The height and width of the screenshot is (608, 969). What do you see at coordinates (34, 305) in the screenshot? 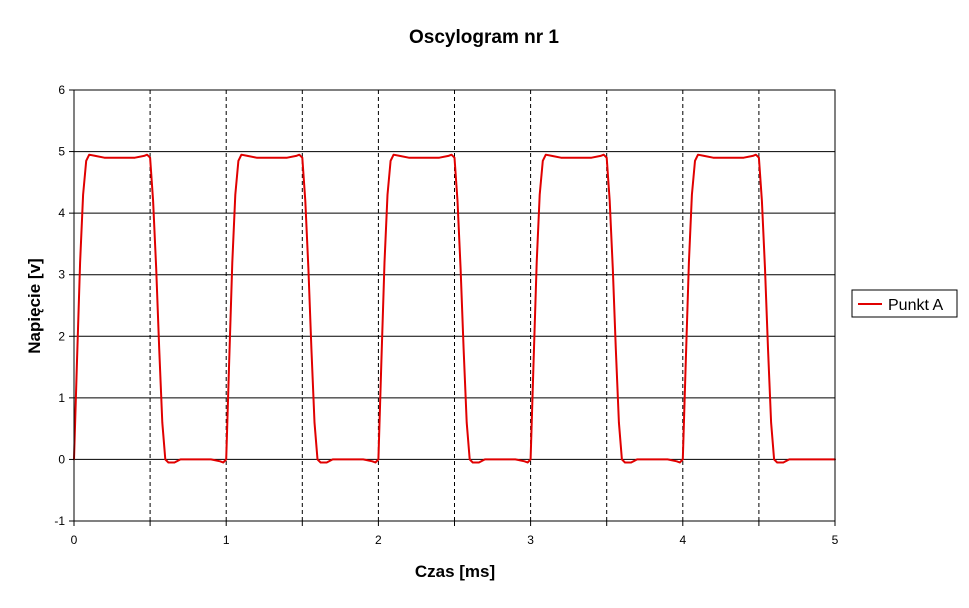
I see `y-axis-label: Napięcie [v]` at bounding box center [34, 305].